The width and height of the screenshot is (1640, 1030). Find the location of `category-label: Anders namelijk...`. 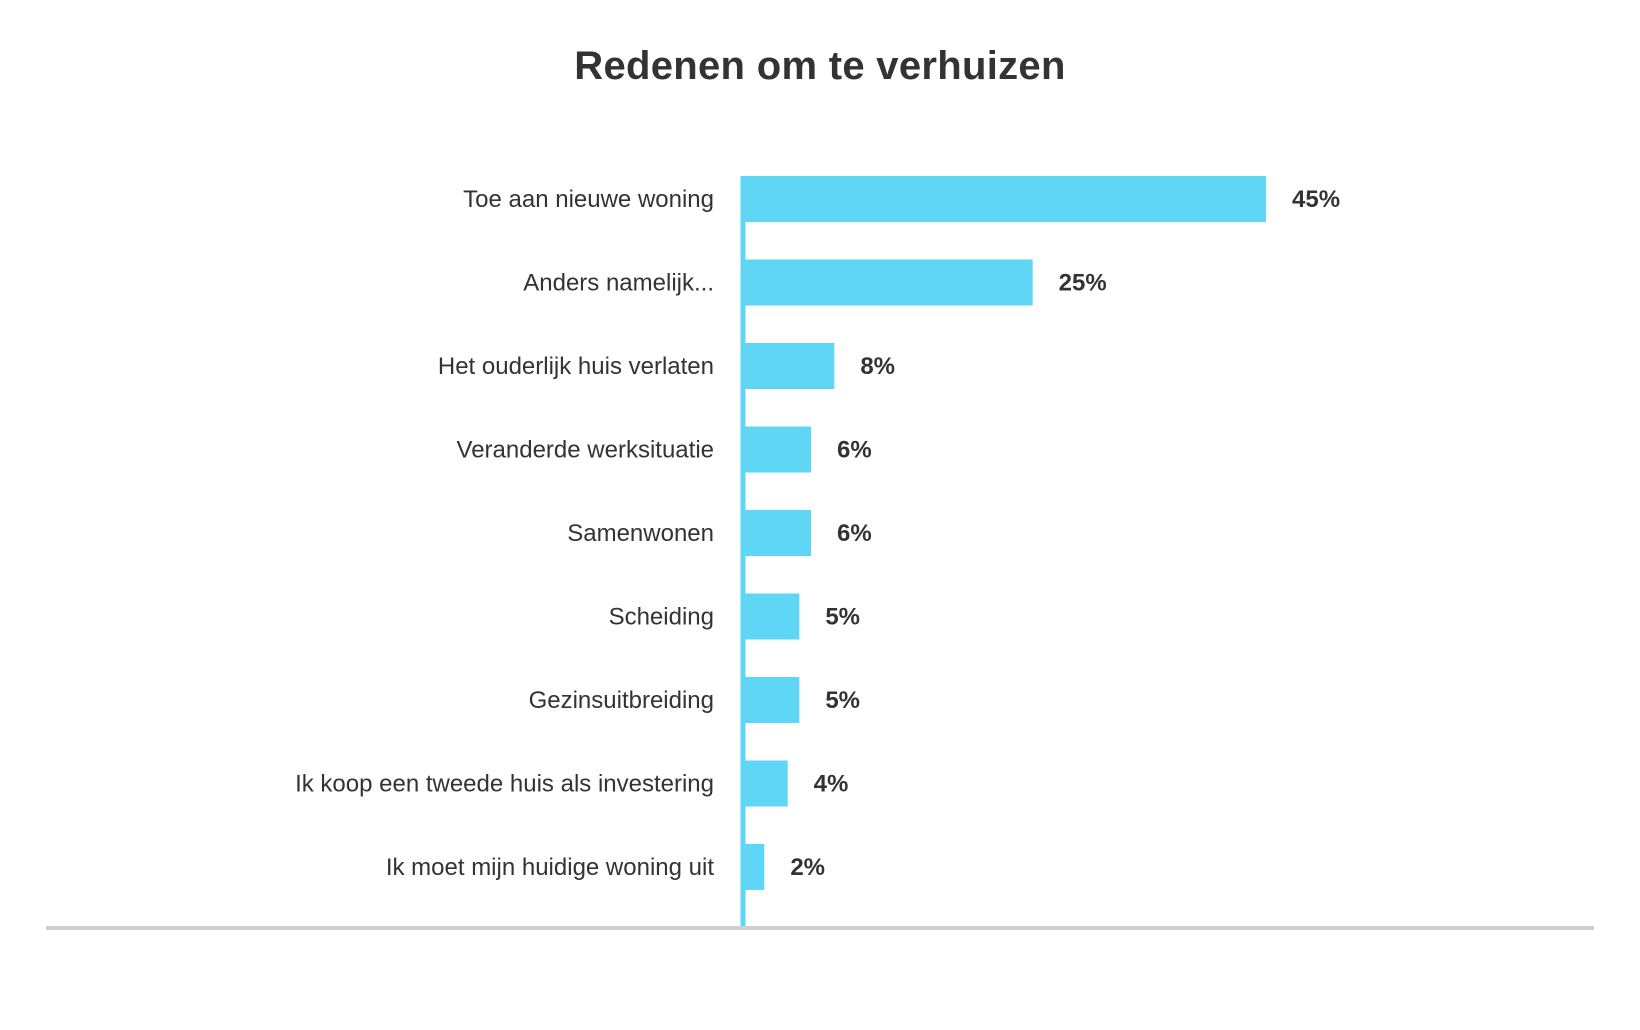

category-label: Anders namelijk... is located at coordinates (618, 283).